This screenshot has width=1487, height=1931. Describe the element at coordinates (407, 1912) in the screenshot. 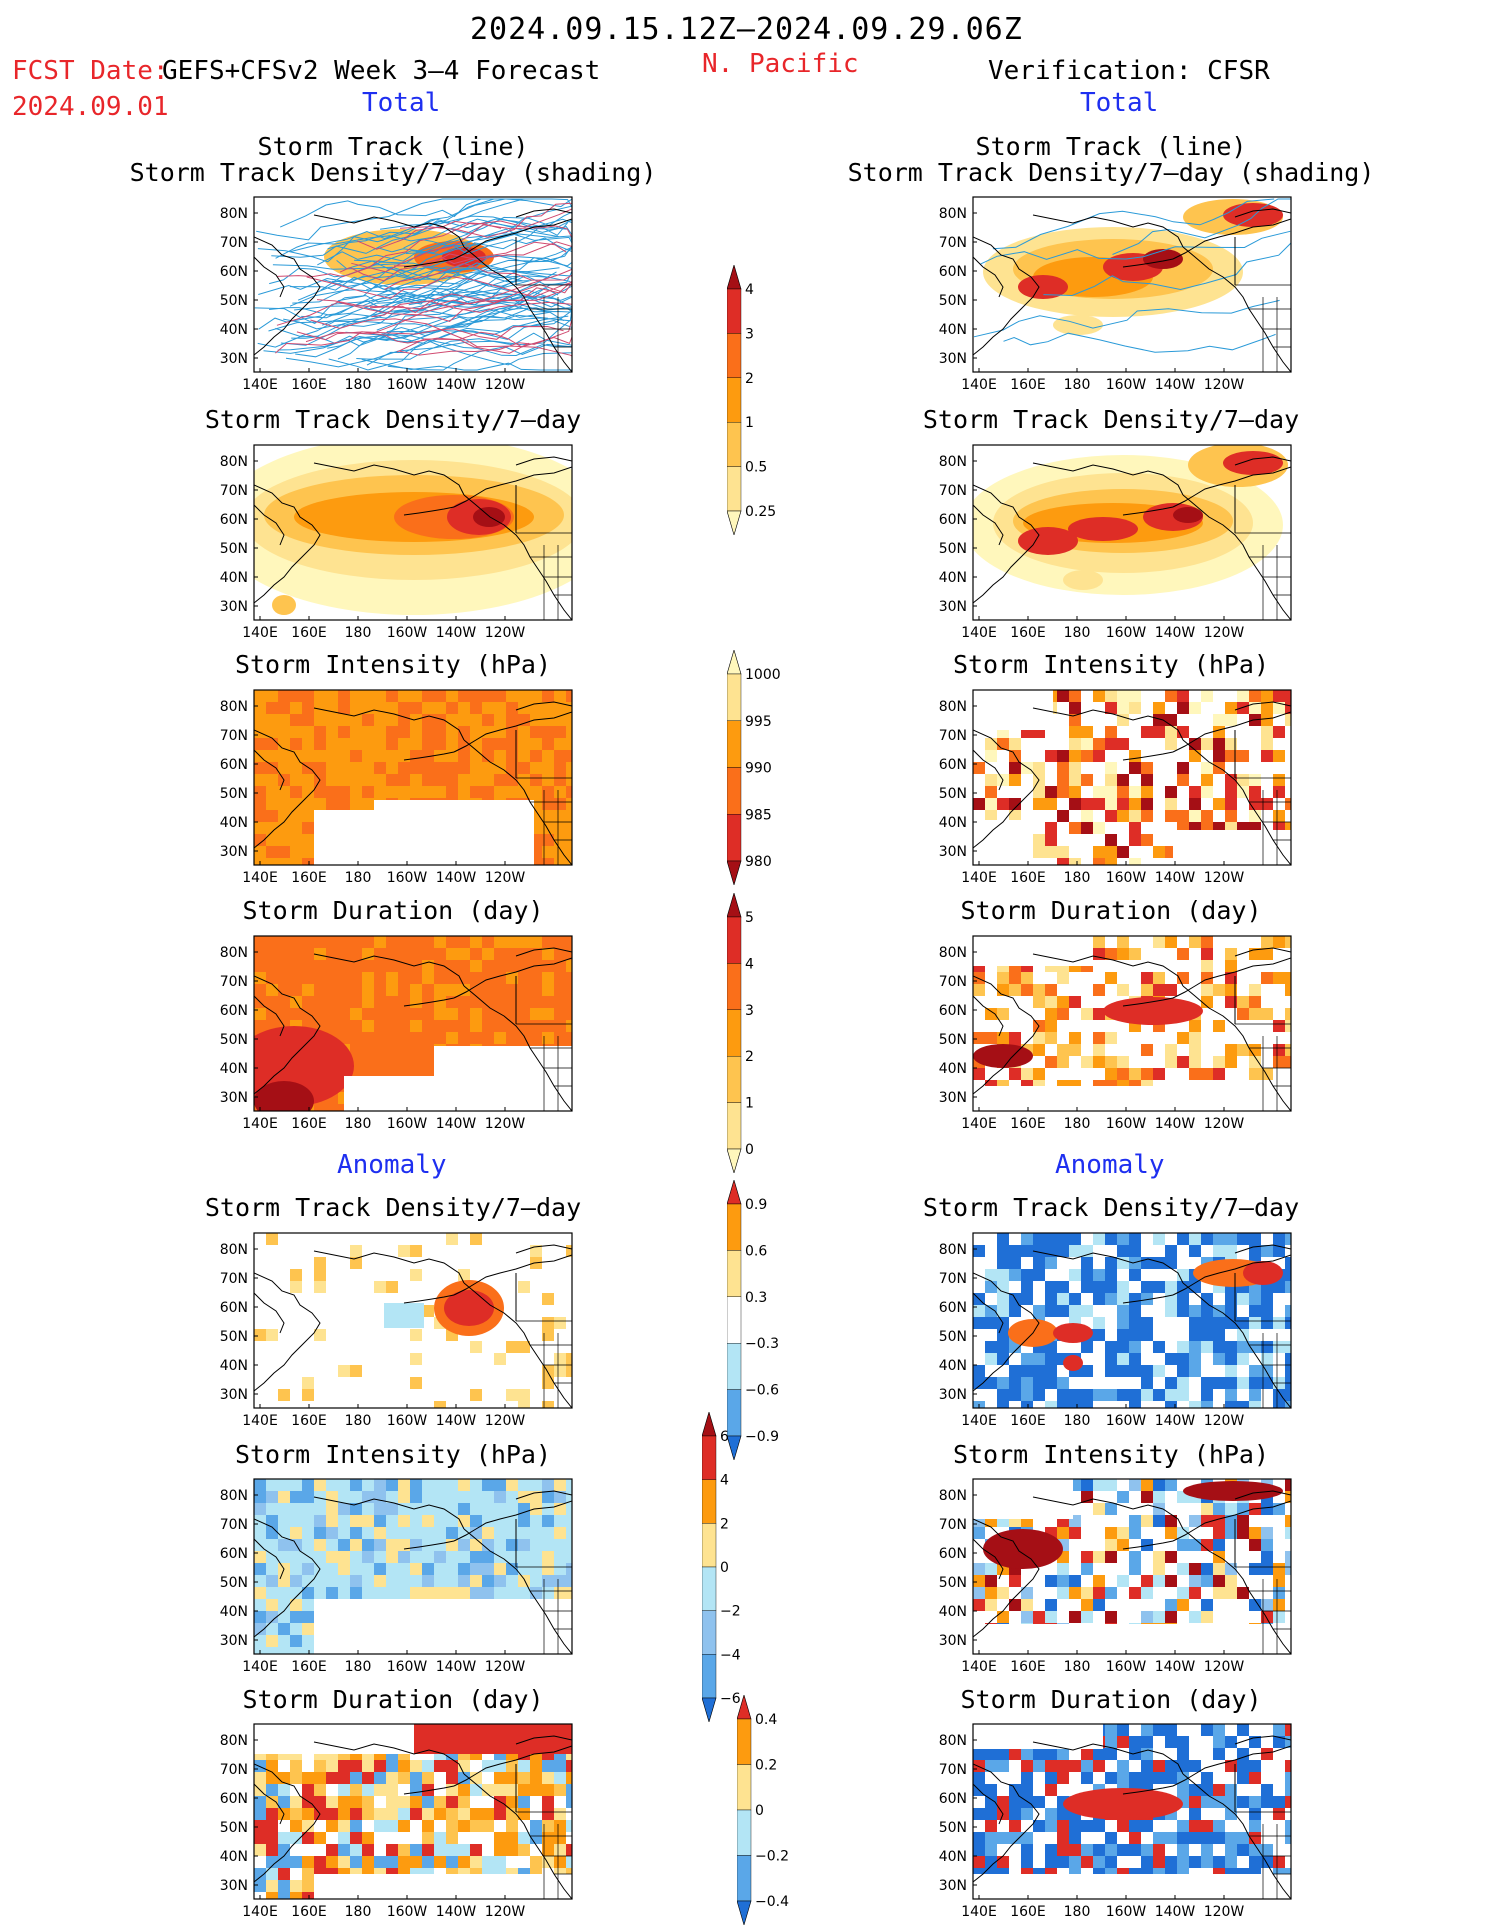

I see `lon-tick-label: 160W` at that location.